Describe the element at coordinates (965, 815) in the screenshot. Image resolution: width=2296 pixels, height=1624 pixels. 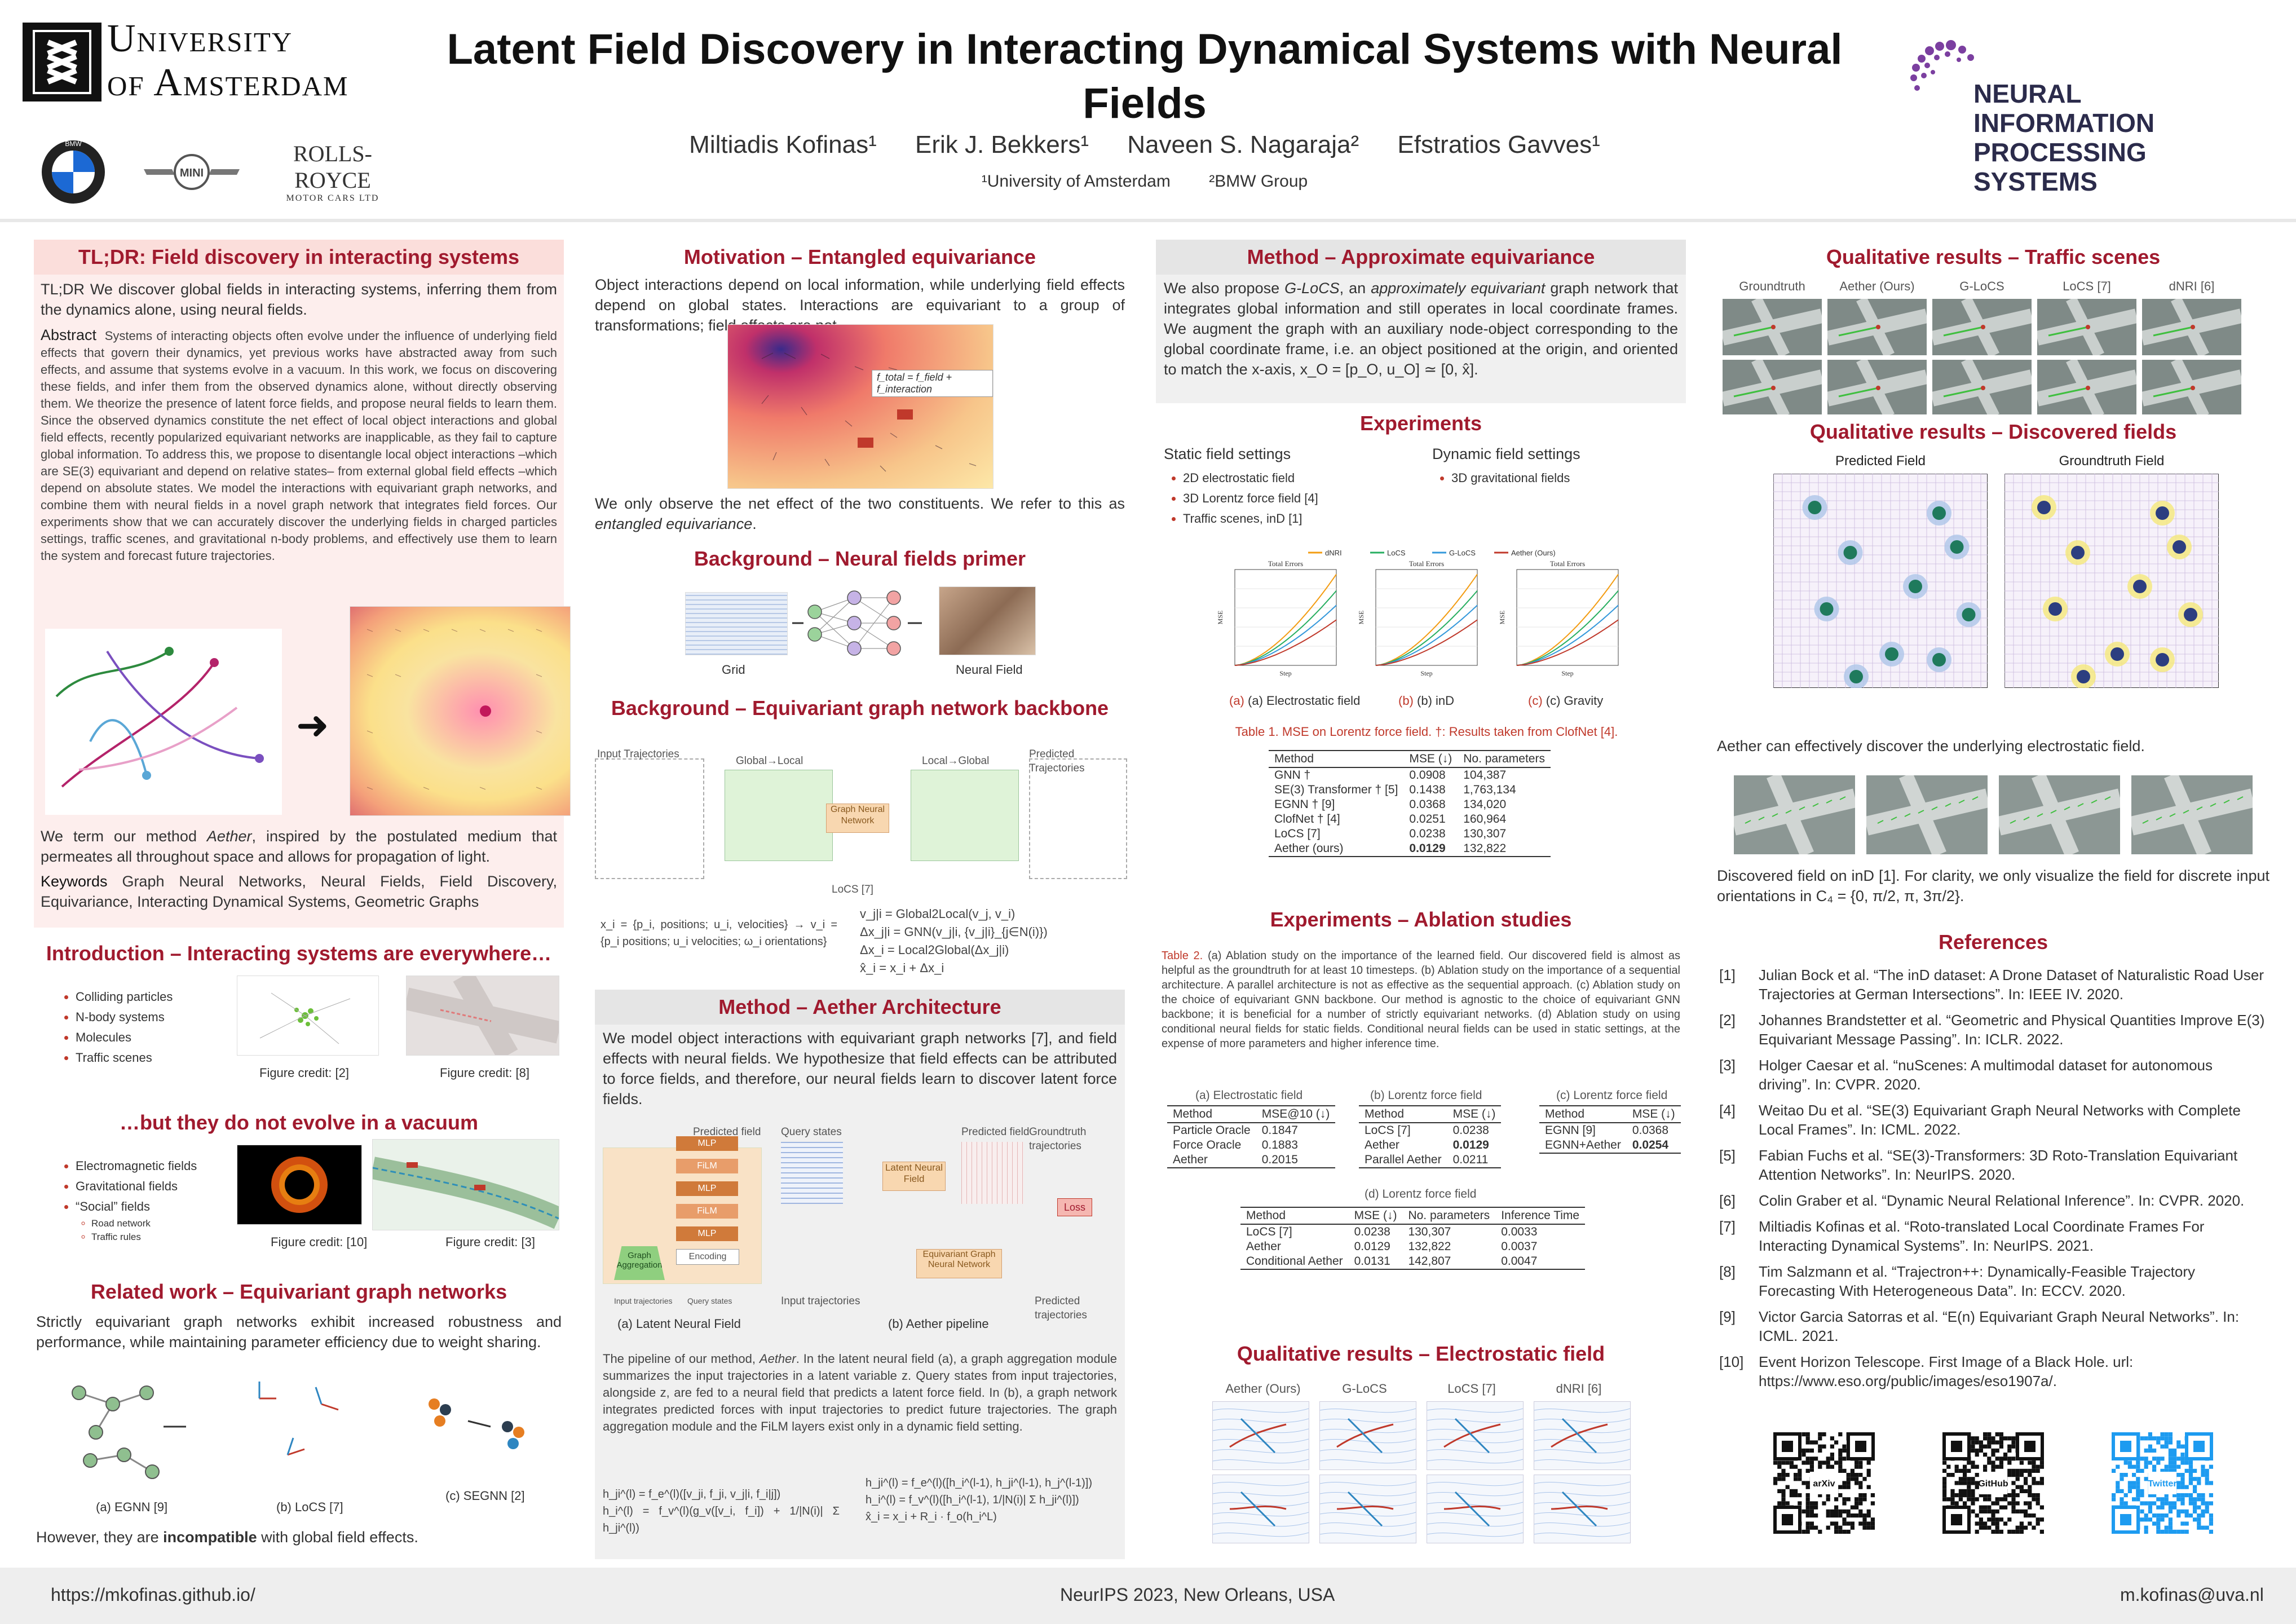
I see `local-global-box` at that location.